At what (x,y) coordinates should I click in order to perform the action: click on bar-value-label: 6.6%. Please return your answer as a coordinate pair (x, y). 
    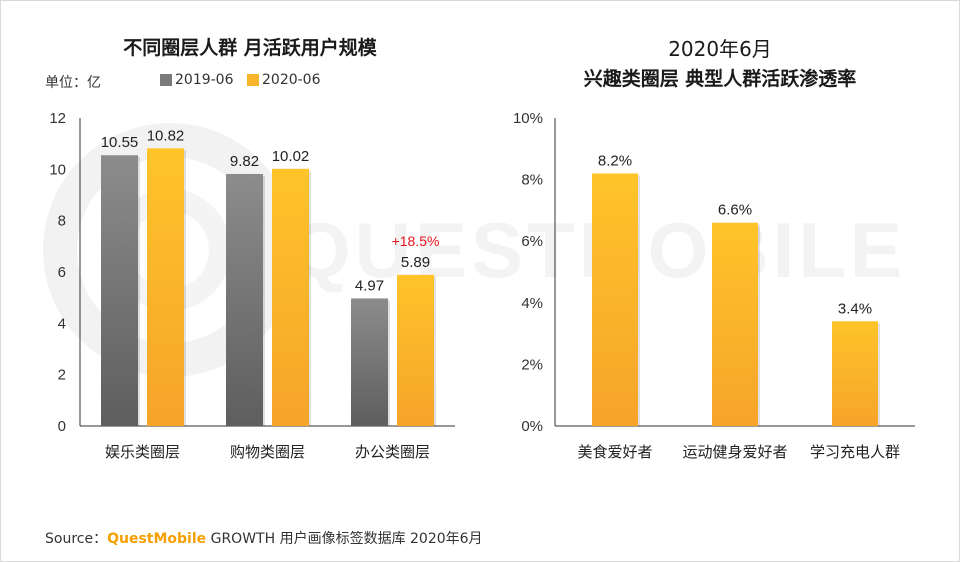
    Looking at the image, I should click on (735, 210).